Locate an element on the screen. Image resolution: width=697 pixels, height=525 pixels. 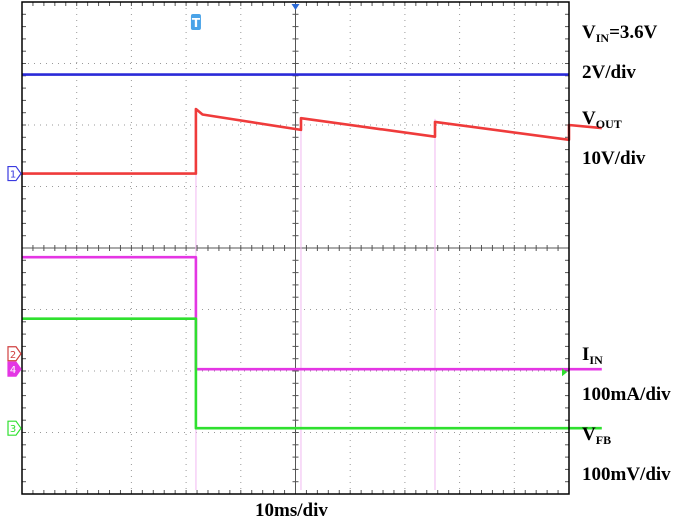
iin-label: IIN is located at coordinates (592, 355).